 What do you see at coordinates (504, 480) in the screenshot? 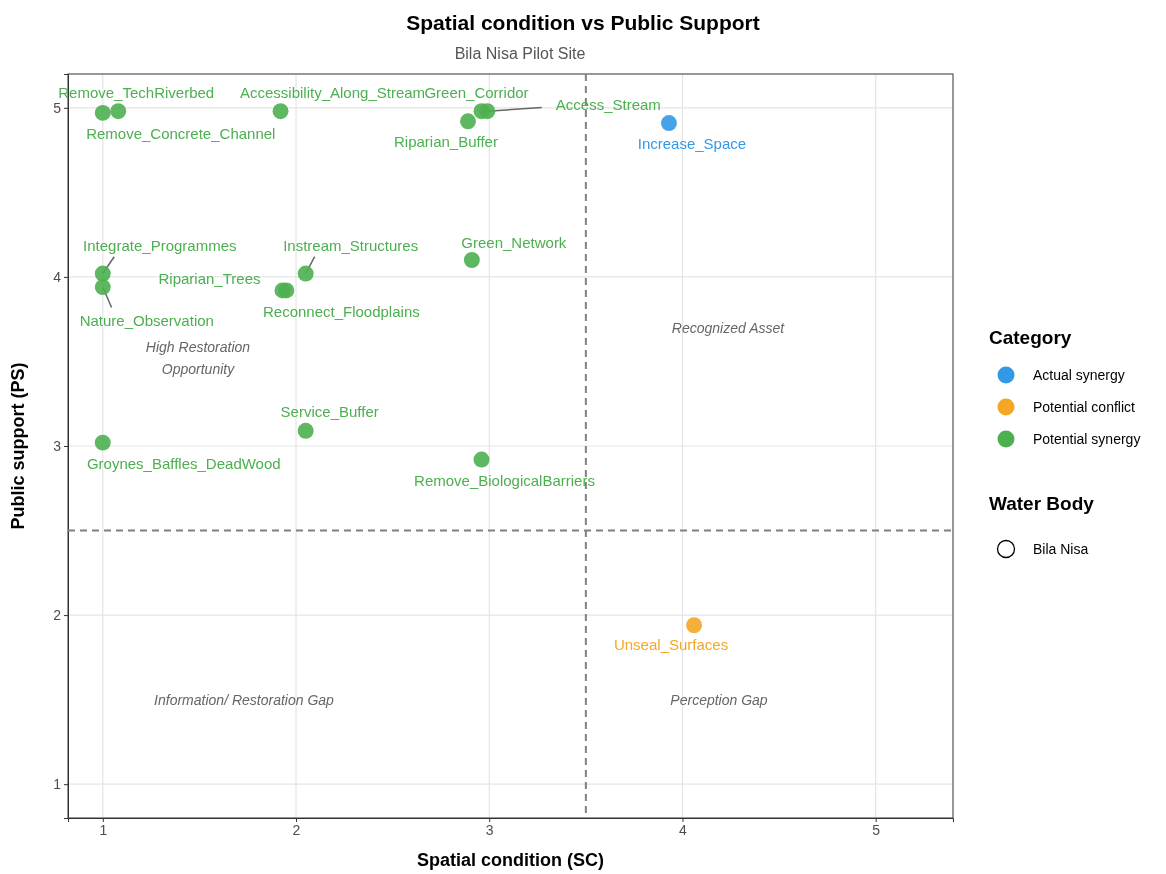
I see `data-label: Remove_BiologicalBarriers` at bounding box center [504, 480].